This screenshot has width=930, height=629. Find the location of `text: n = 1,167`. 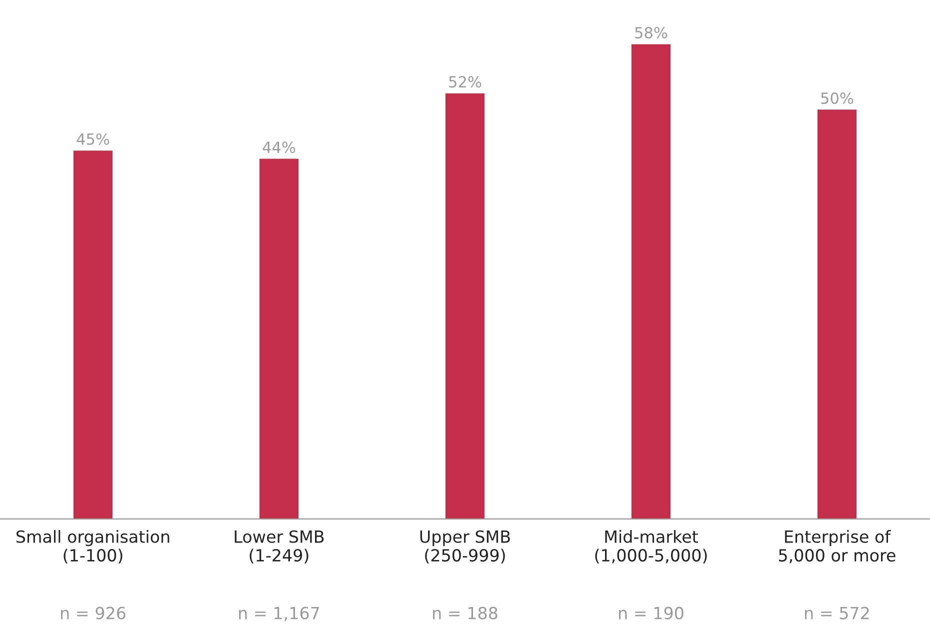

text: n = 1,167 is located at coordinates (279, 614).